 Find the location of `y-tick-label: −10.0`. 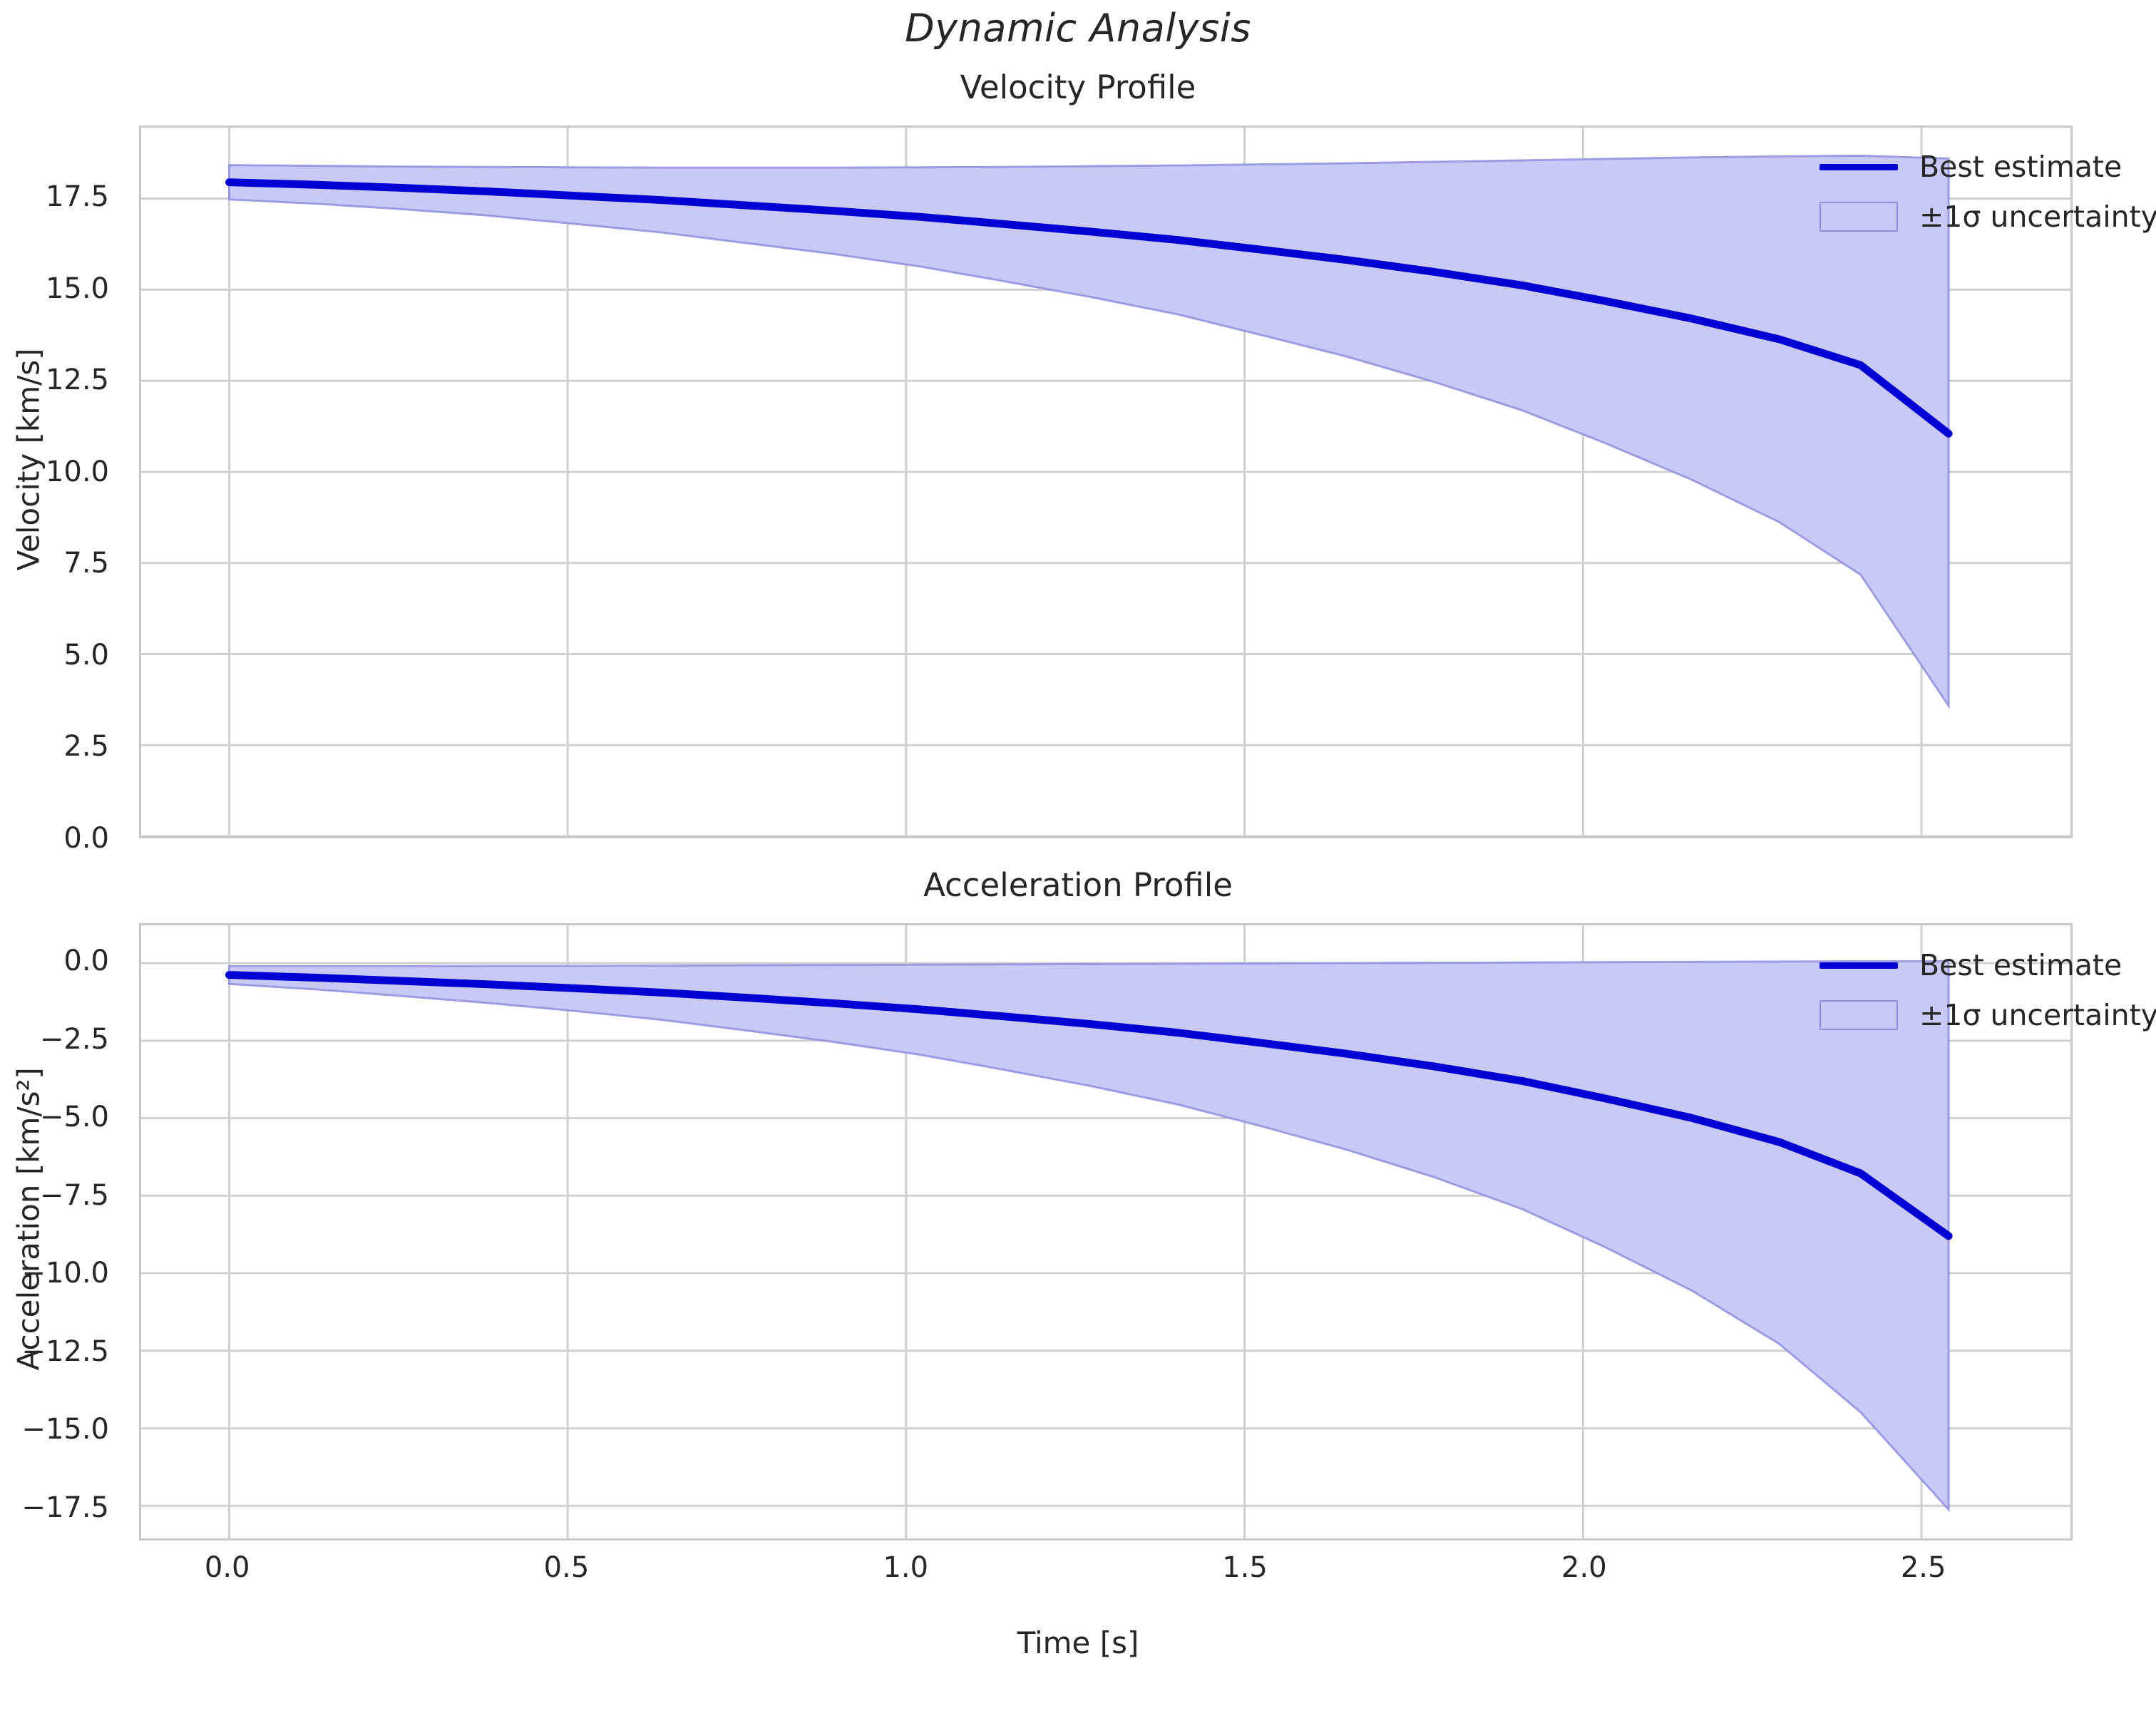

y-tick-label: −10.0 is located at coordinates (65, 1273).